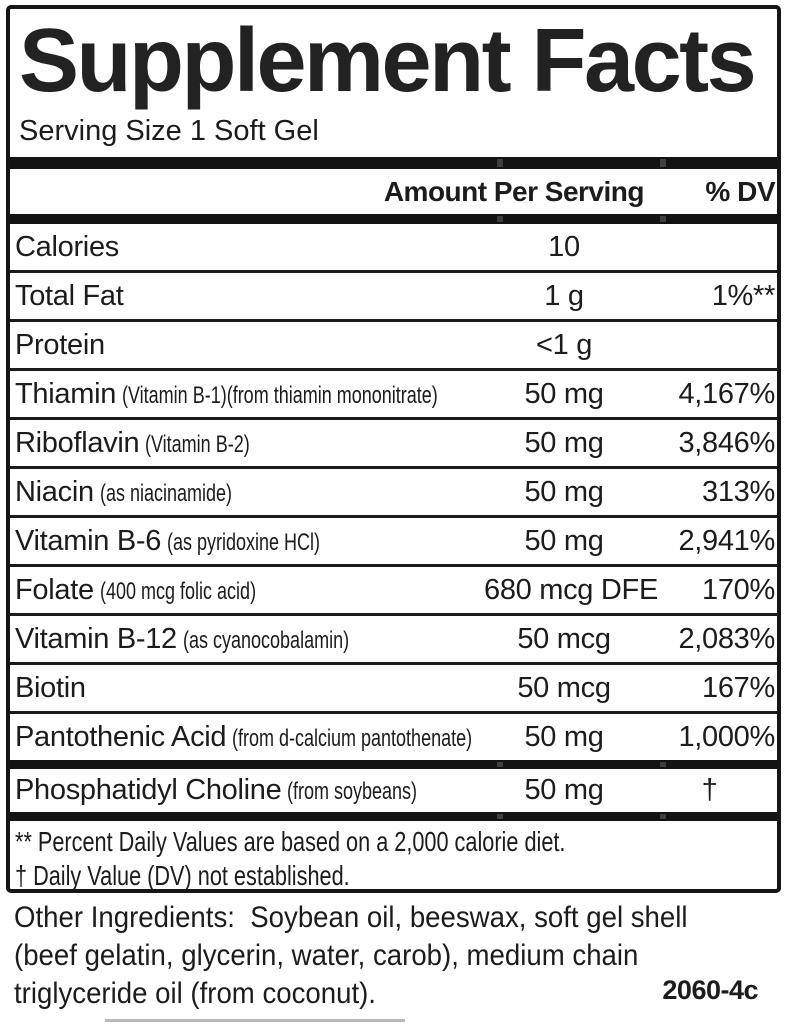 Image resolution: width=793 pixels, height=1024 pixels. Describe the element at coordinates (255, 1020) in the screenshot. I see `cropped-border-artifact` at that location.